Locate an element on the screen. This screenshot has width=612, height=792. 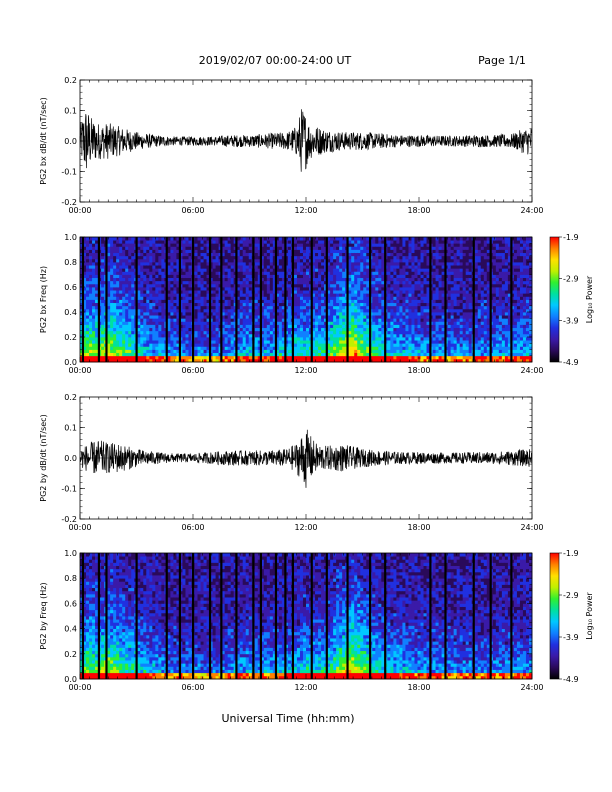
y-tick-label: -0.1 is located at coordinates (69, 172).